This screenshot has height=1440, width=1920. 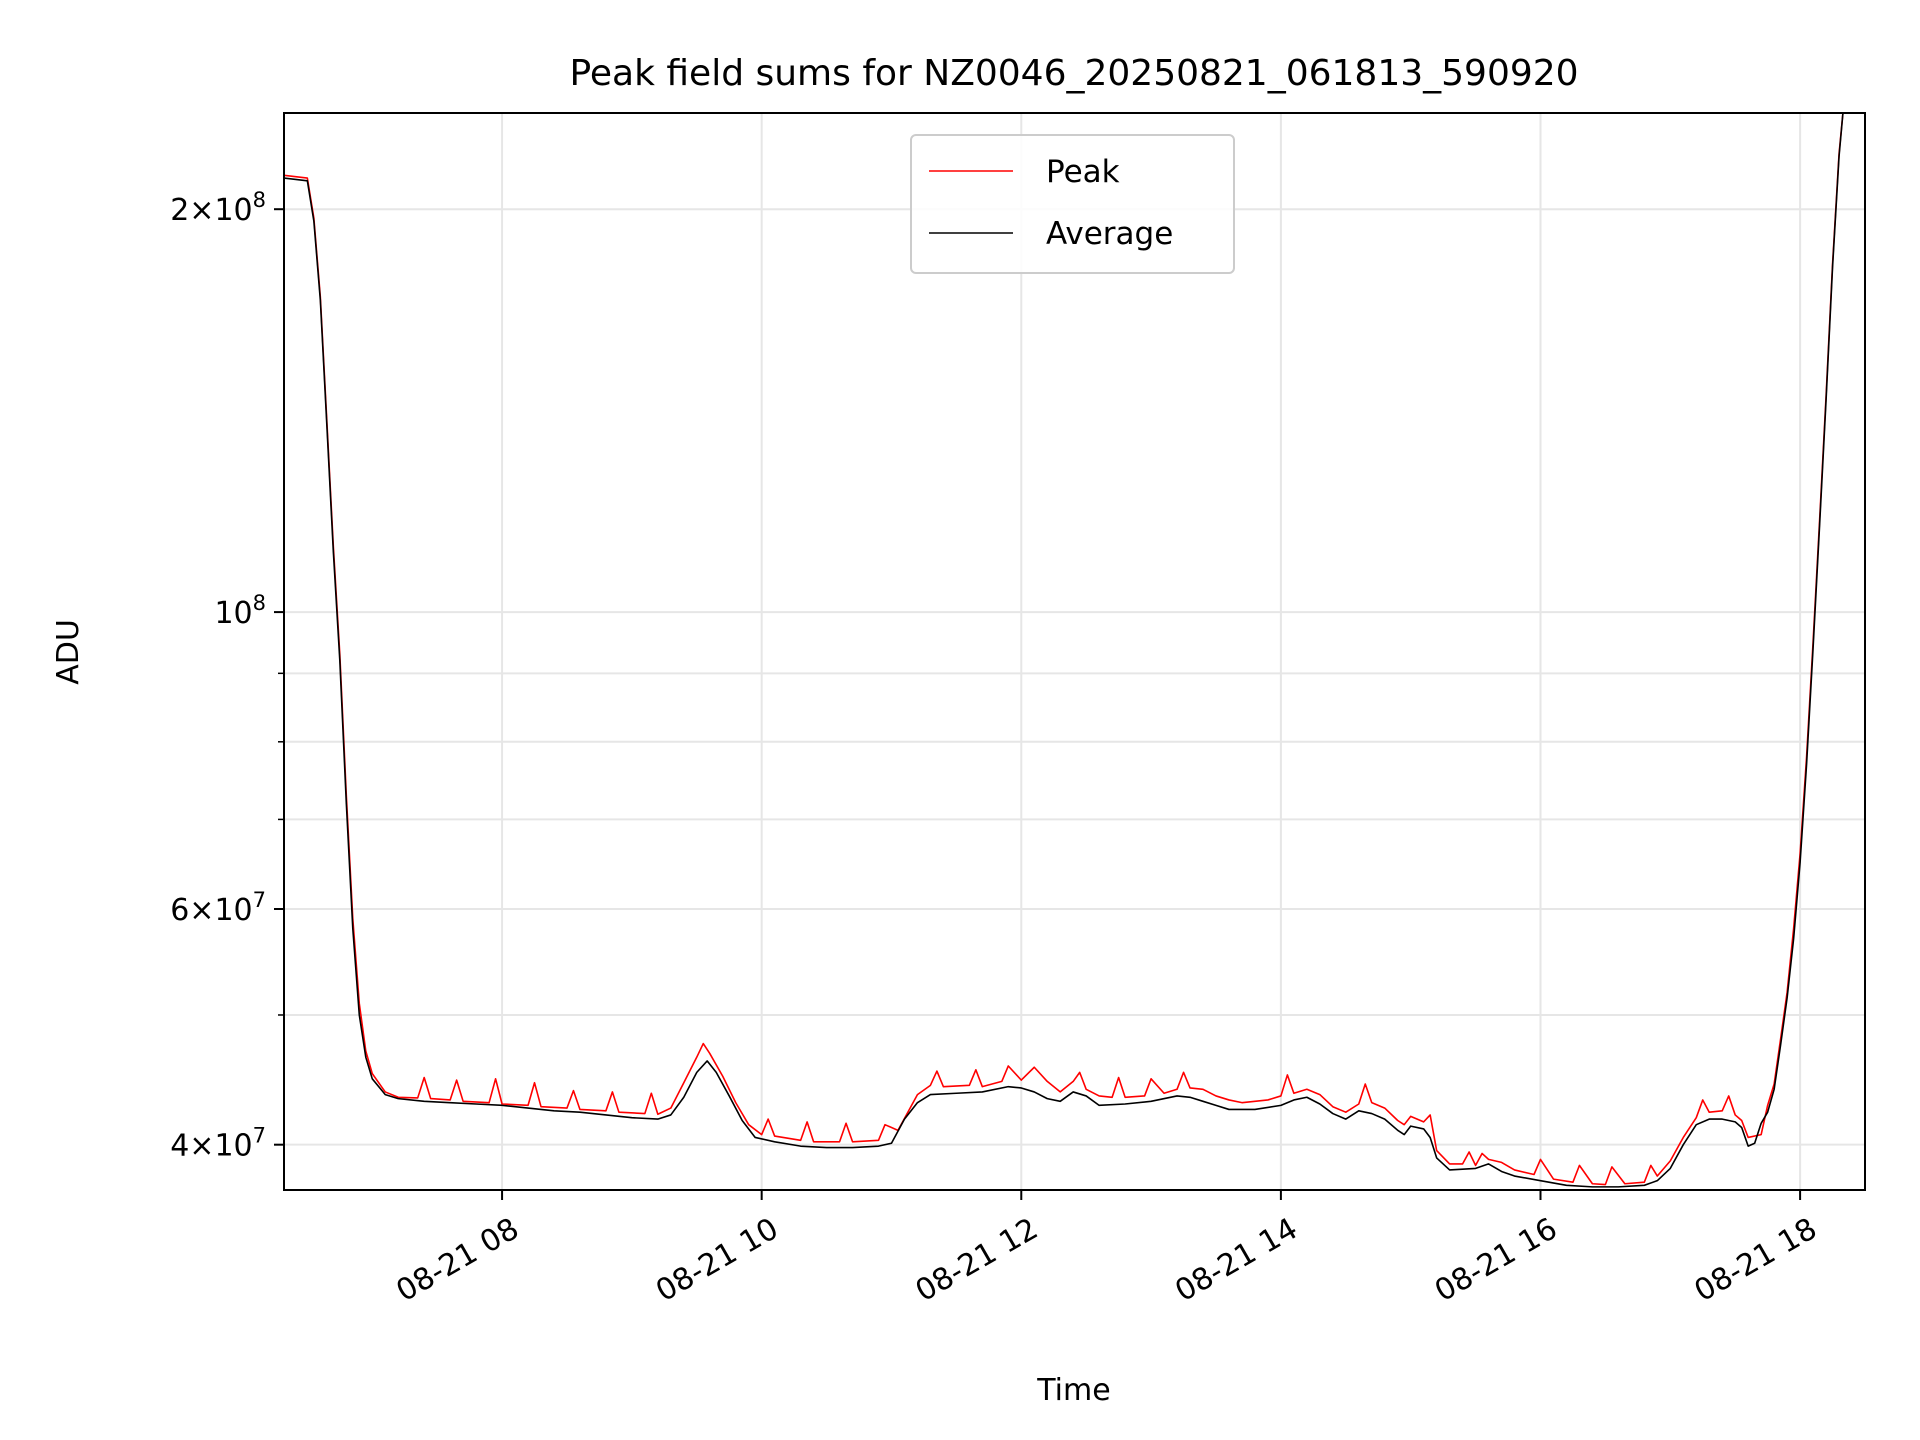 I want to click on x-tick-label: 08-21 10, so click(x=717, y=1260).